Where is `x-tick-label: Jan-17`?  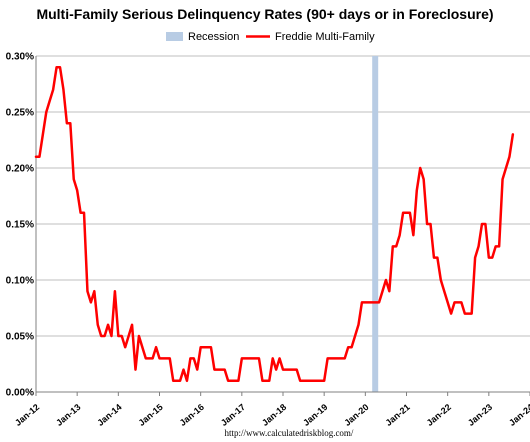
x-tick-label: Jan-17 is located at coordinates (233, 415).